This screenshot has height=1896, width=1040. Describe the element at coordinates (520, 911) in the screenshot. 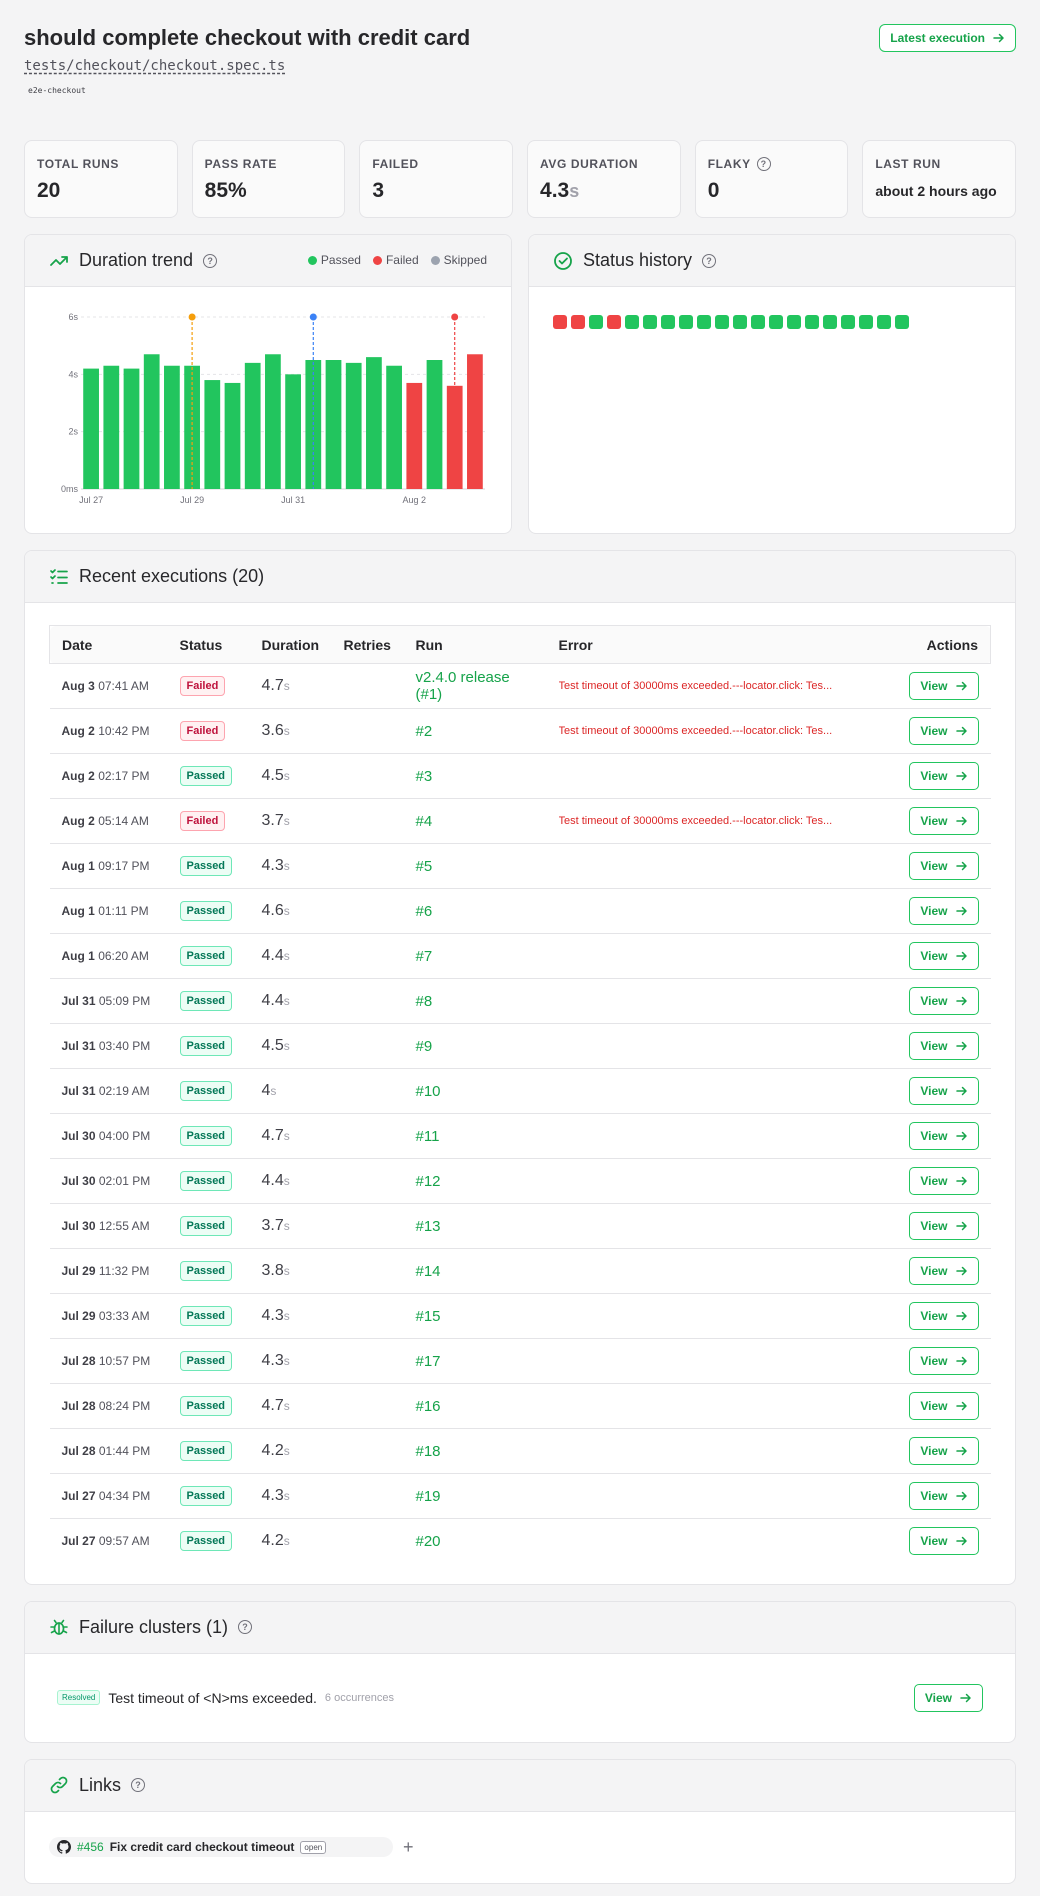

I see `table-row: Aug 1 01:11 PM Passed 4.6s #6 View` at that location.